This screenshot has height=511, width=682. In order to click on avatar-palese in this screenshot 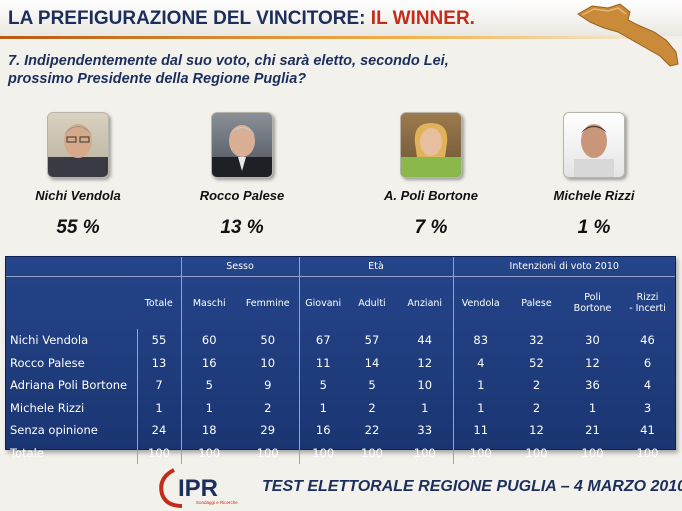, I will do `click(242, 145)`.